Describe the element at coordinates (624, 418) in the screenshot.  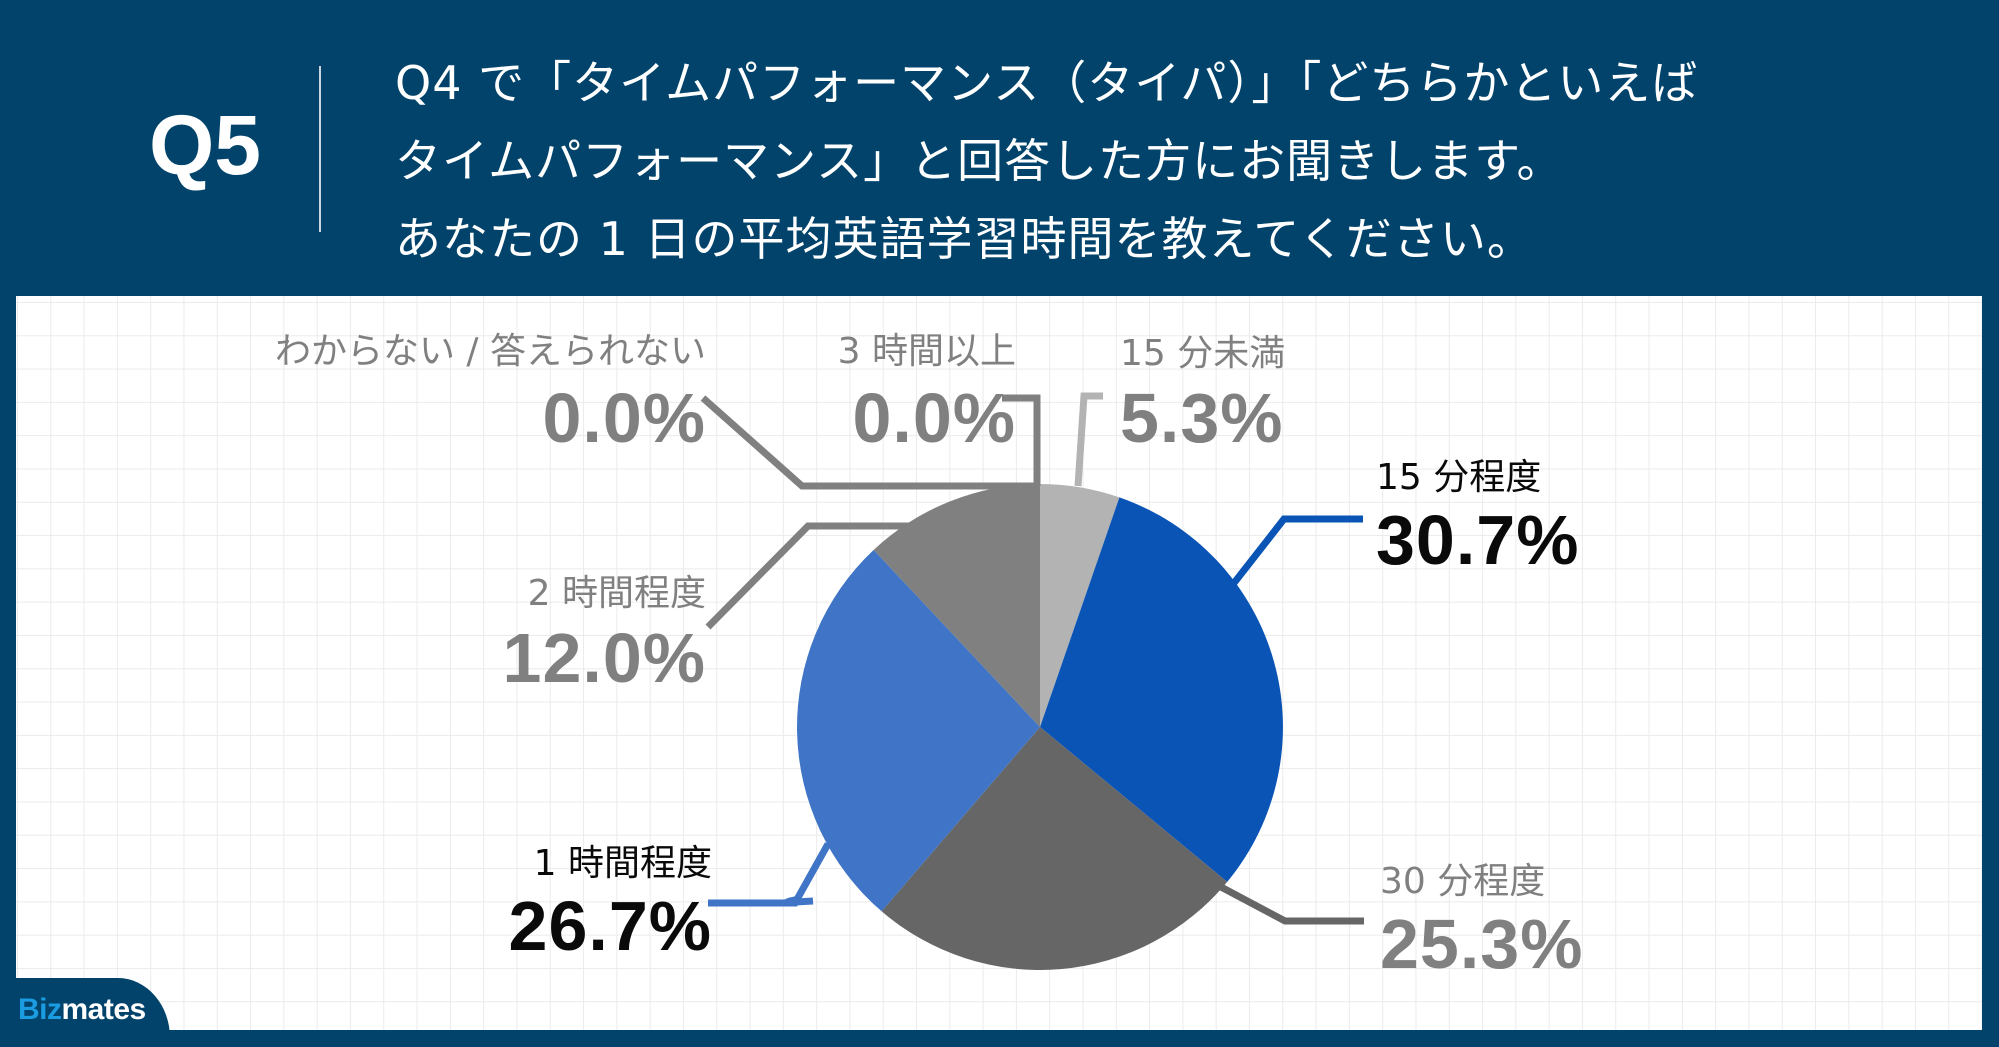
I see `label-unknown-percent: 0.0%` at that location.